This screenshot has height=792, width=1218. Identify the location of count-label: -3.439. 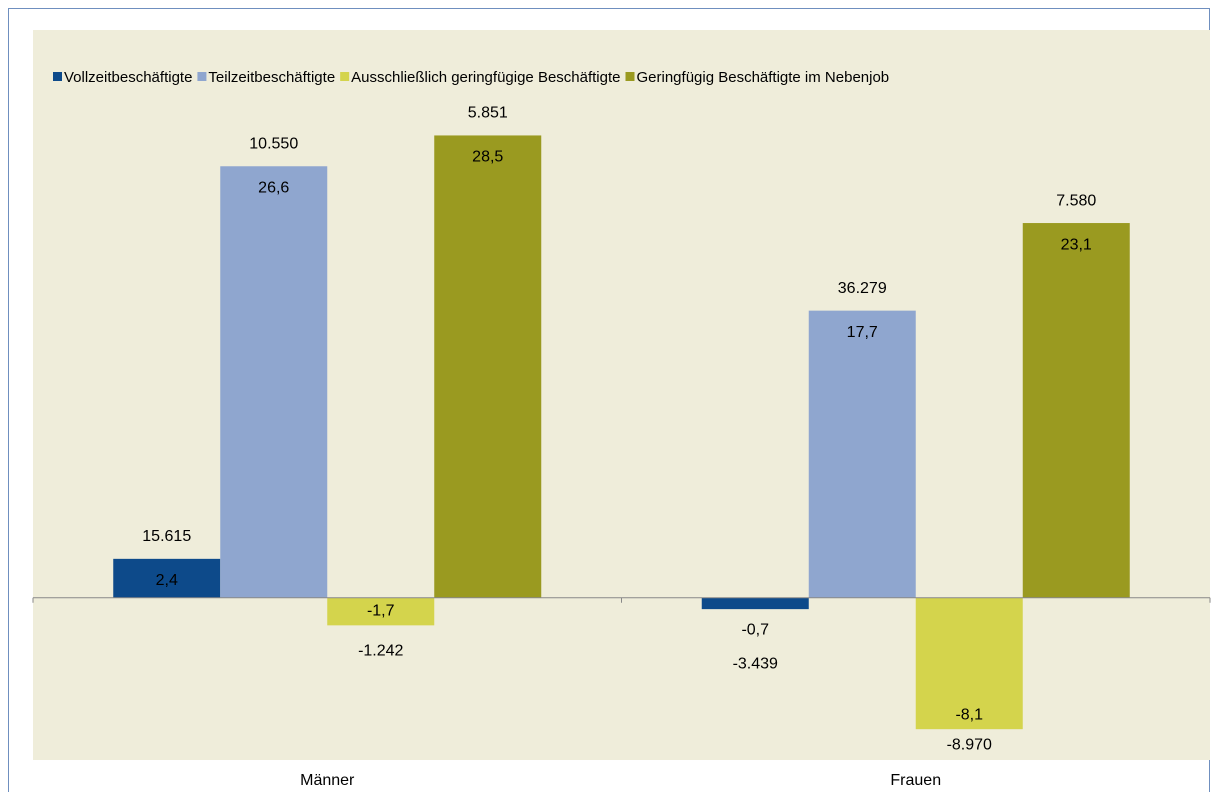
(755, 663).